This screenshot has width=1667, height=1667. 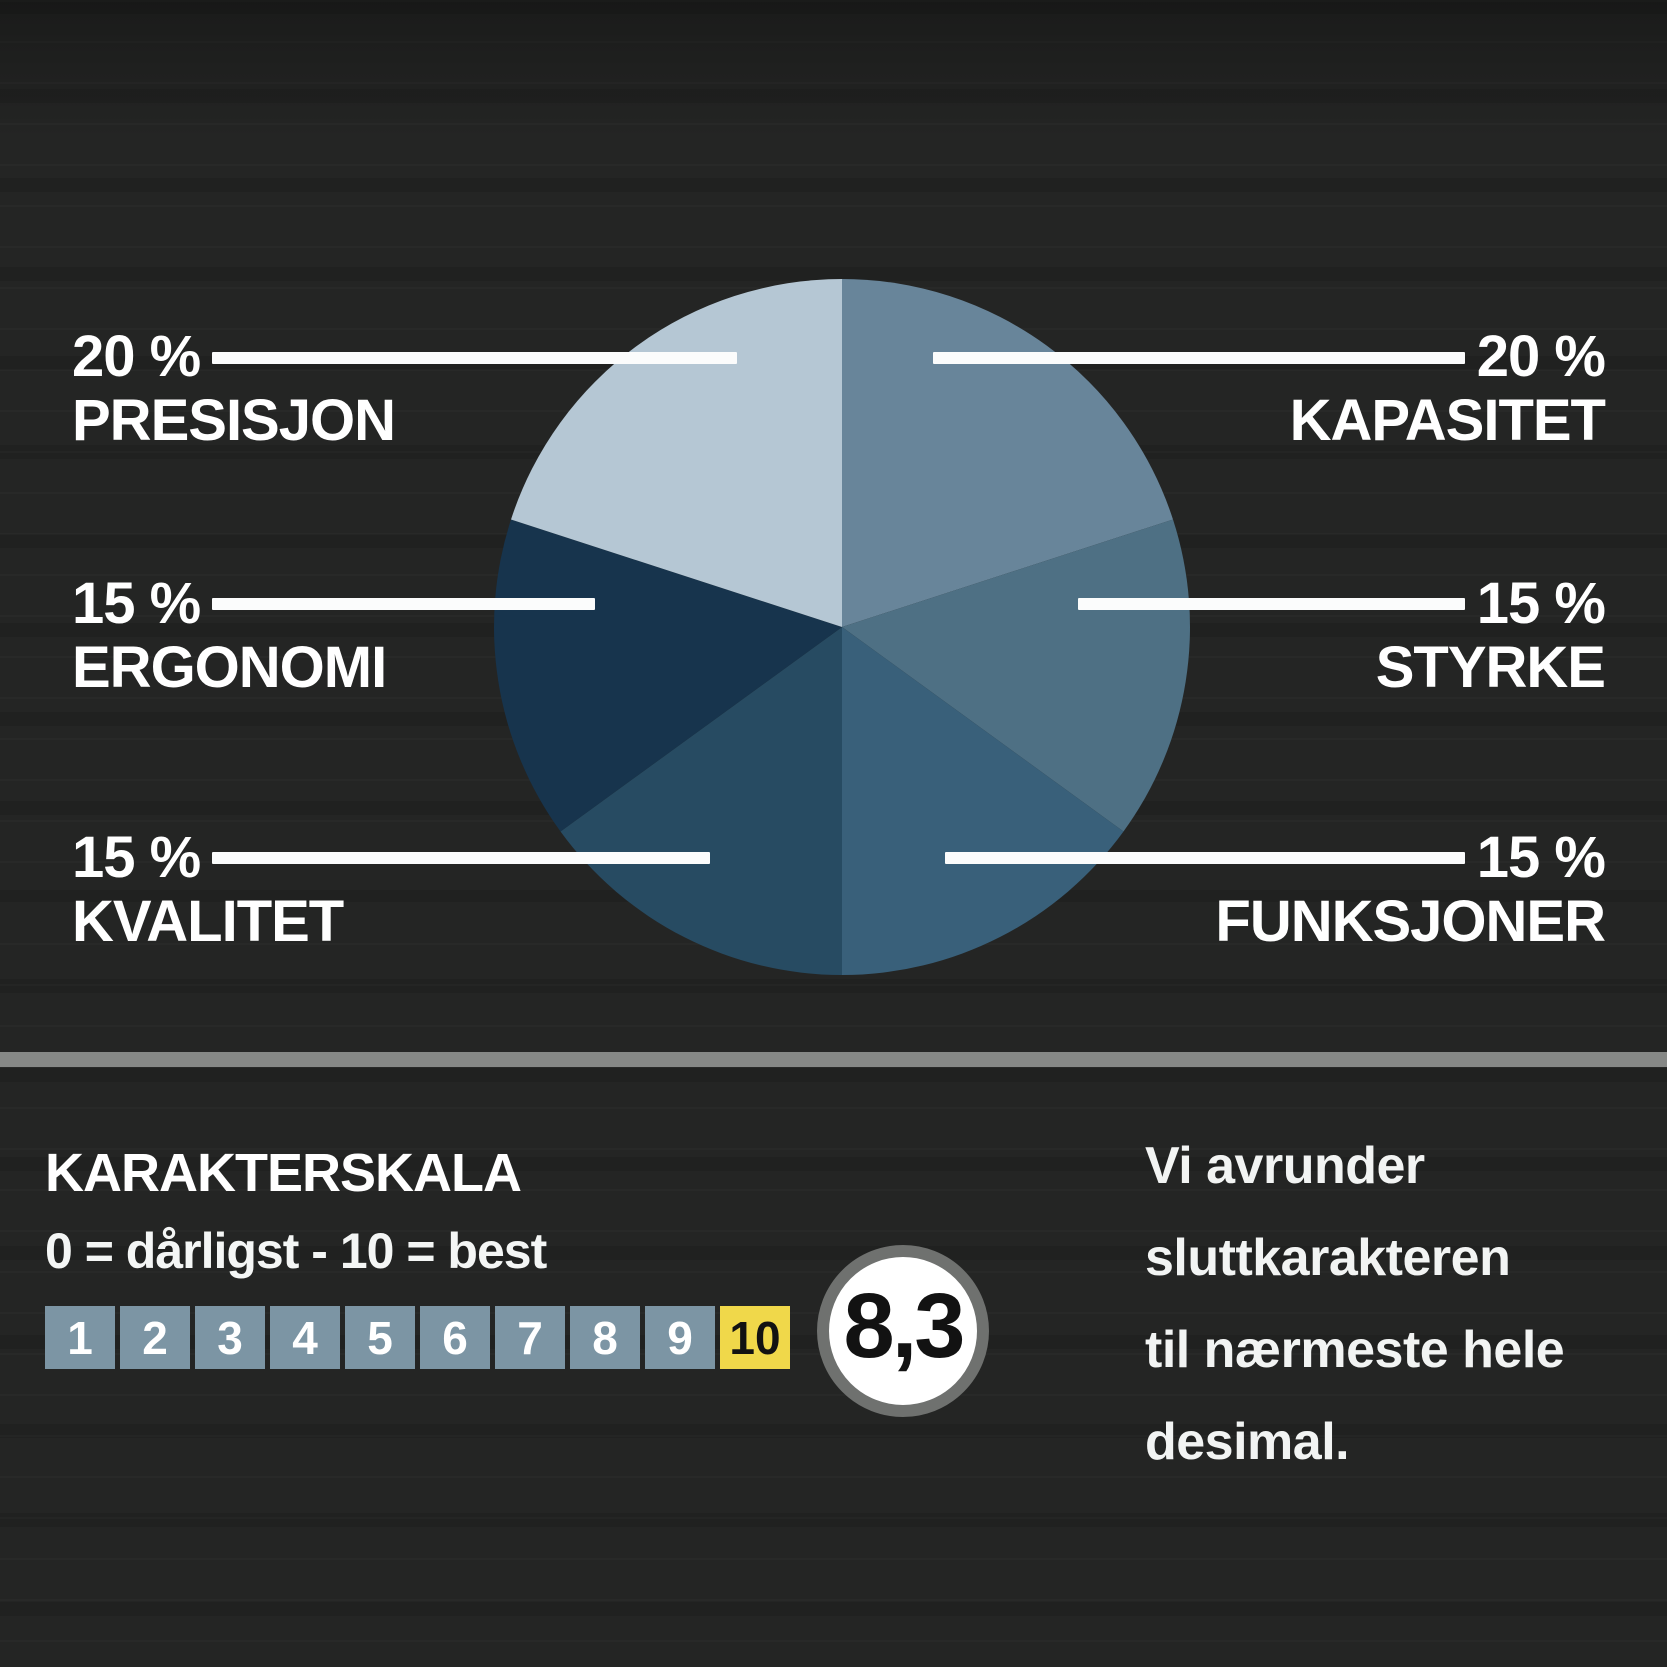 I want to click on pie-slice-presisjon, so click(x=676, y=453).